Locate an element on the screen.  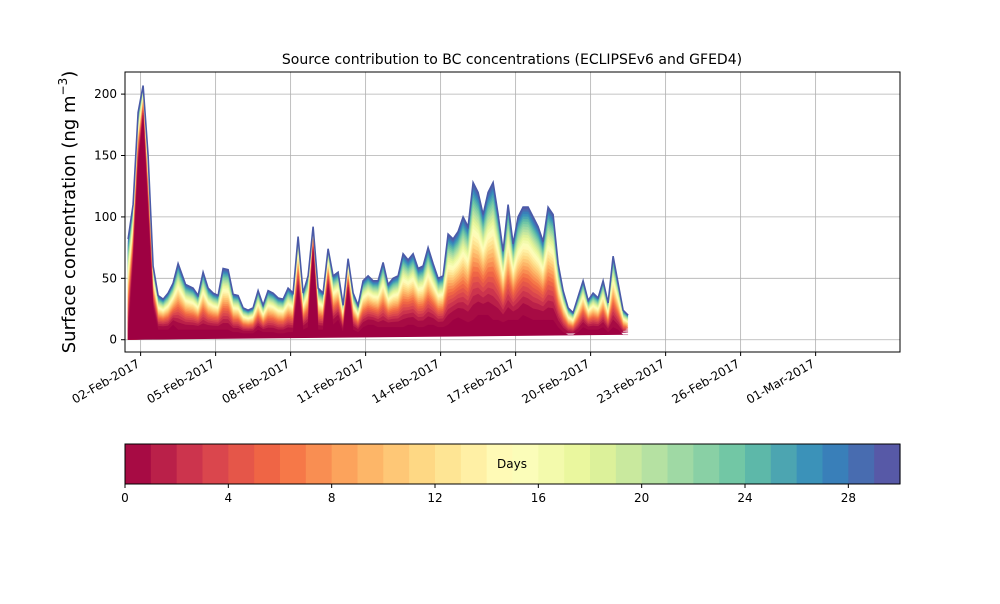
y-axis-label-close: ) is located at coordinates (69, 74).